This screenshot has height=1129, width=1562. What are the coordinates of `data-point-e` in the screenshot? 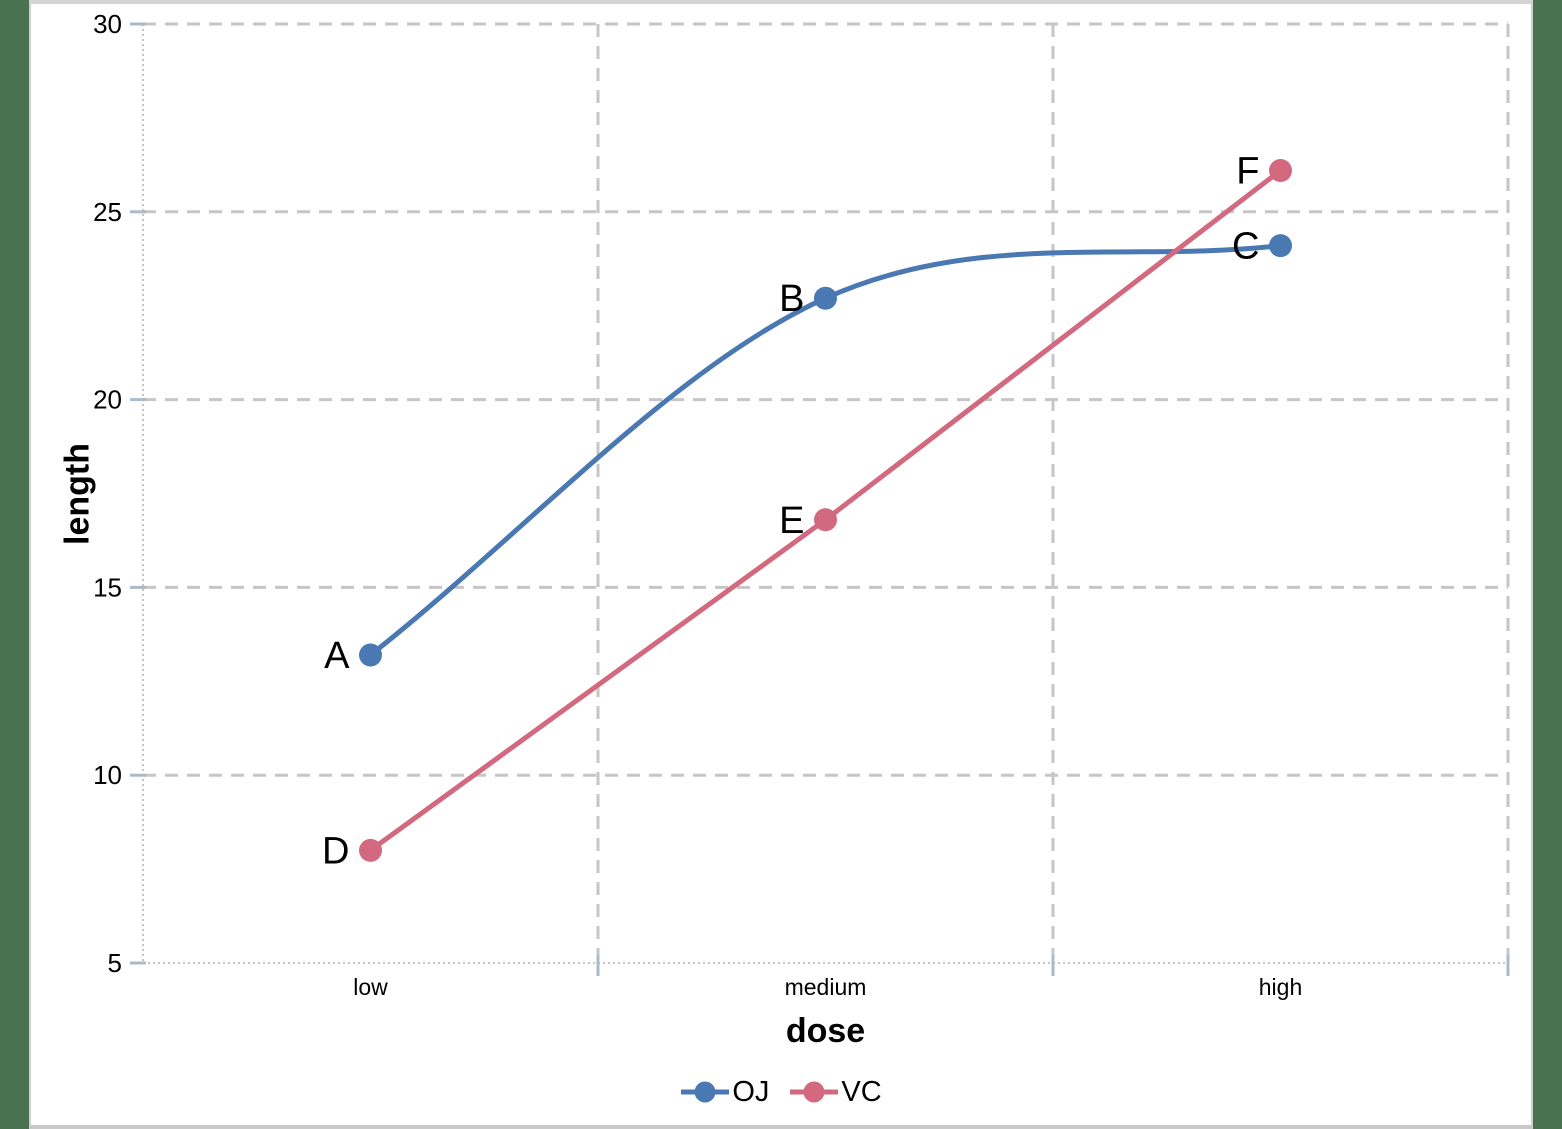 It's located at (825, 520).